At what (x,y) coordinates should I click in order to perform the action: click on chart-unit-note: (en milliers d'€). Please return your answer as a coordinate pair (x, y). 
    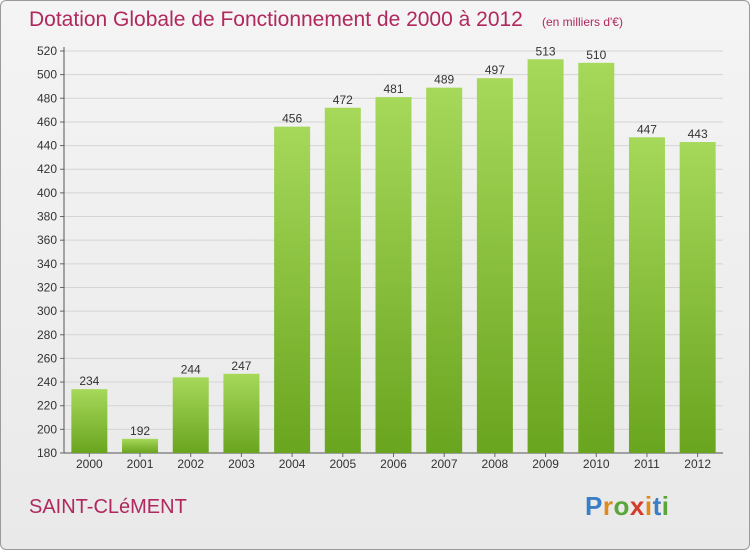
    Looking at the image, I should click on (582, 22).